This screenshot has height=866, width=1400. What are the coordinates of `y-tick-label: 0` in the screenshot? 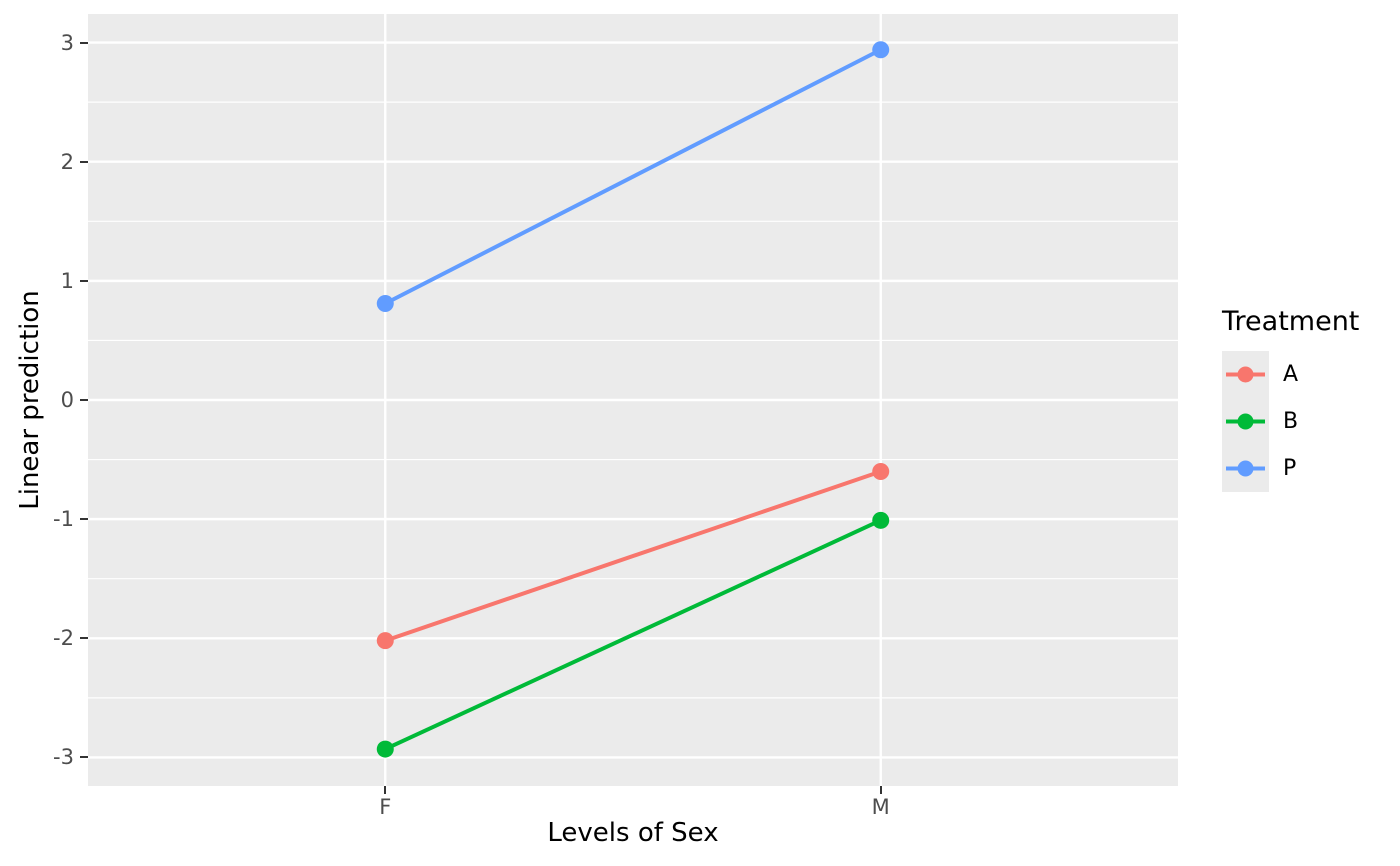 It's located at (67, 400).